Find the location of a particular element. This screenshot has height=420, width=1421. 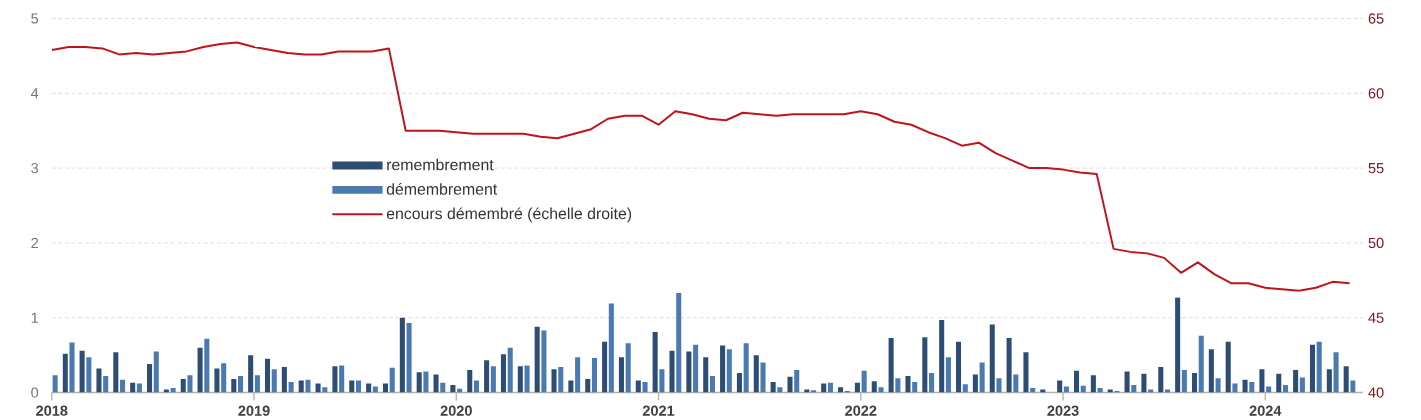

x-tick-label: 2020 is located at coordinates (456, 410).